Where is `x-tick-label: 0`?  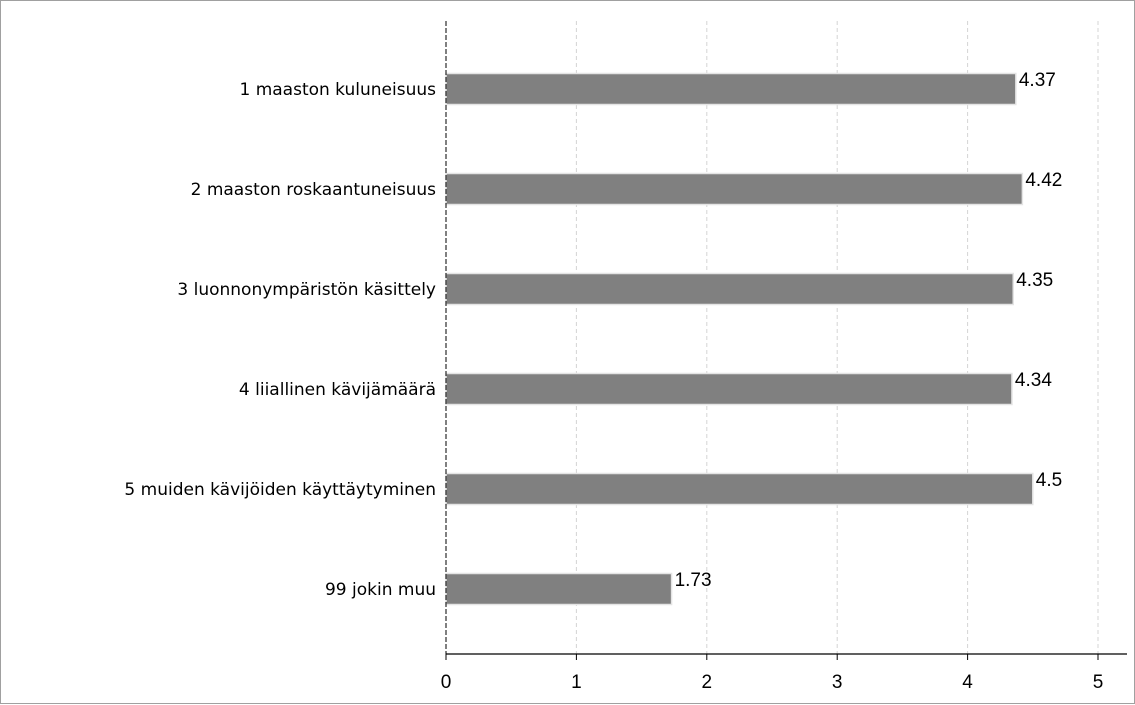
x-tick-label: 0 is located at coordinates (446, 682).